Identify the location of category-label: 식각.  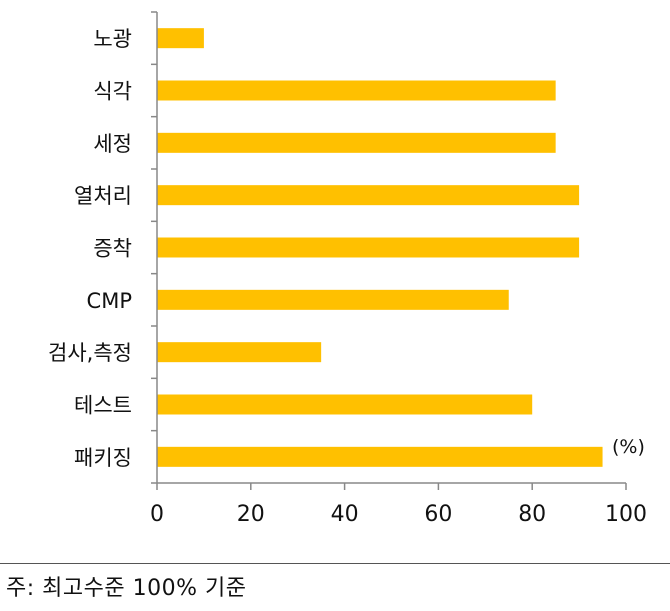
(112, 92).